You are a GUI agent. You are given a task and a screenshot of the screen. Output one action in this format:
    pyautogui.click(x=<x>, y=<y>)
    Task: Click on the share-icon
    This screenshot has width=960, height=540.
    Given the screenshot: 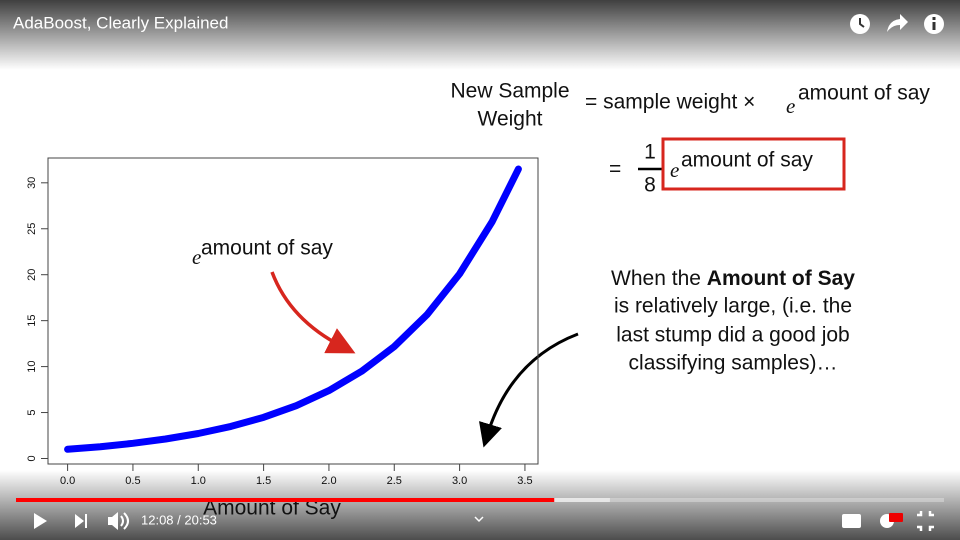 What is the action you would take?
    pyautogui.click(x=897, y=23)
    